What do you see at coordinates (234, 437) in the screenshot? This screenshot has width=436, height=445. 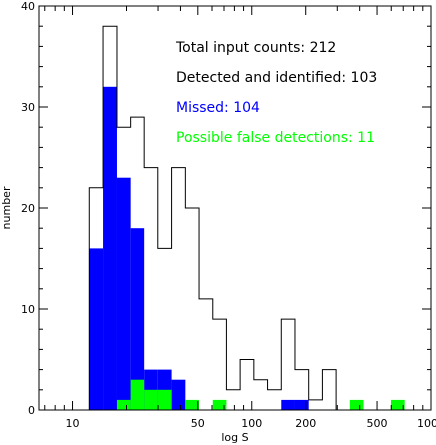 I see `x-axis-label: log S` at bounding box center [234, 437].